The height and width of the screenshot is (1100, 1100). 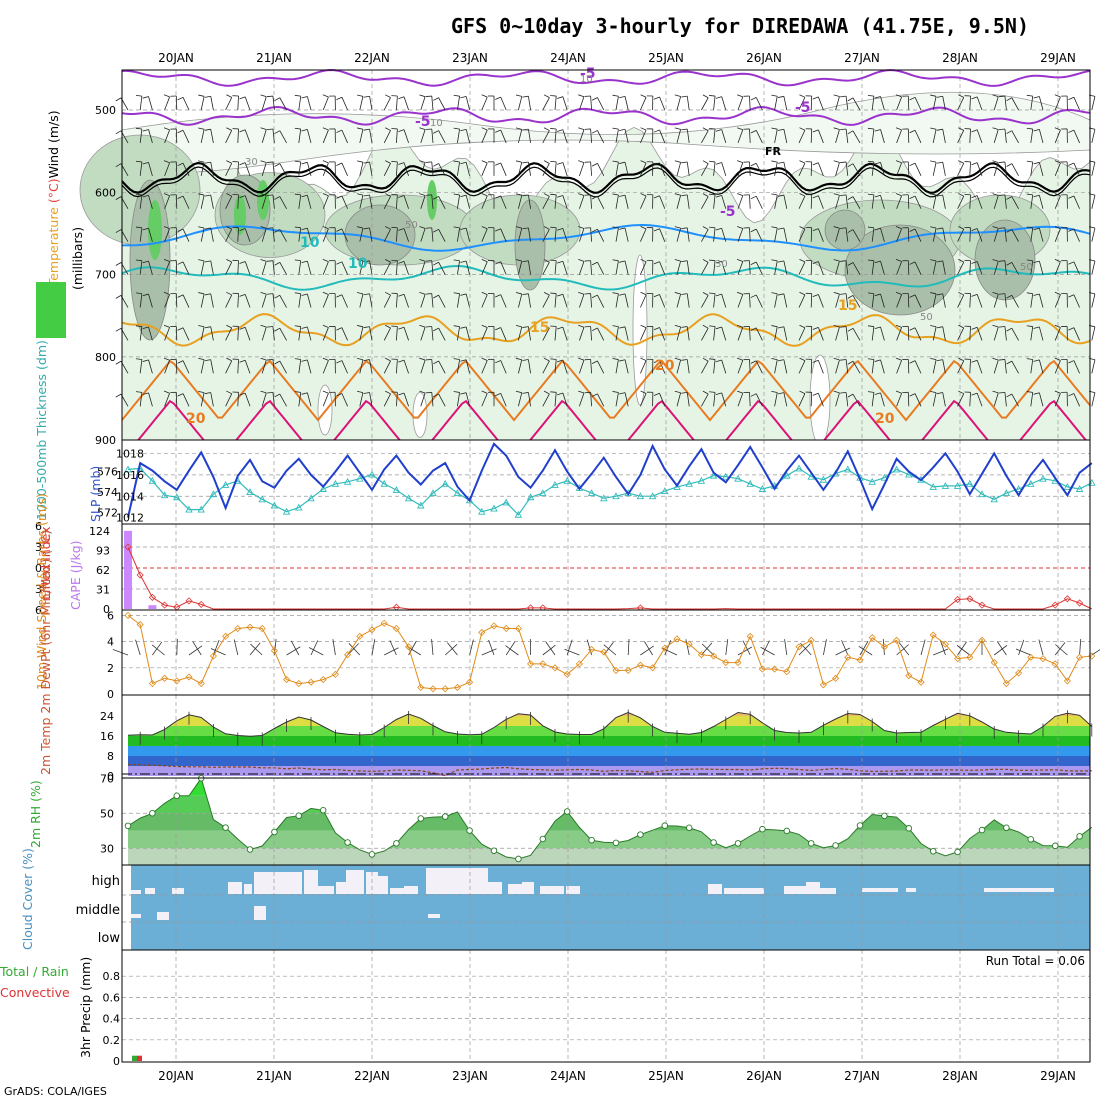 What do you see at coordinates (744, 891) in the screenshot?
I see `cloud-gap-high` at bounding box center [744, 891].